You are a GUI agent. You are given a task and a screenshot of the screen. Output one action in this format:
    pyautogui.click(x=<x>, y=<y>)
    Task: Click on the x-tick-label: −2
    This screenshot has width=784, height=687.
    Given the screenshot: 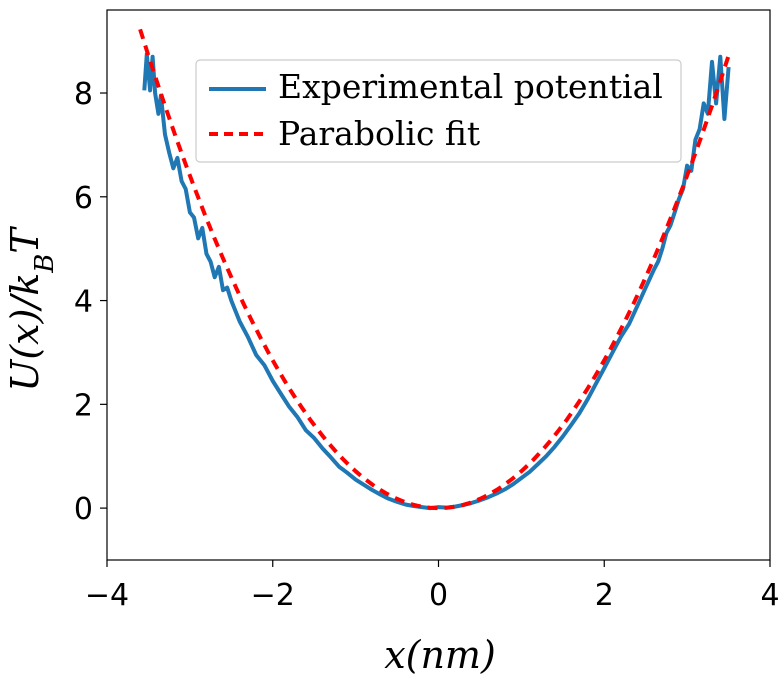 What is the action you would take?
    pyautogui.click(x=273, y=595)
    